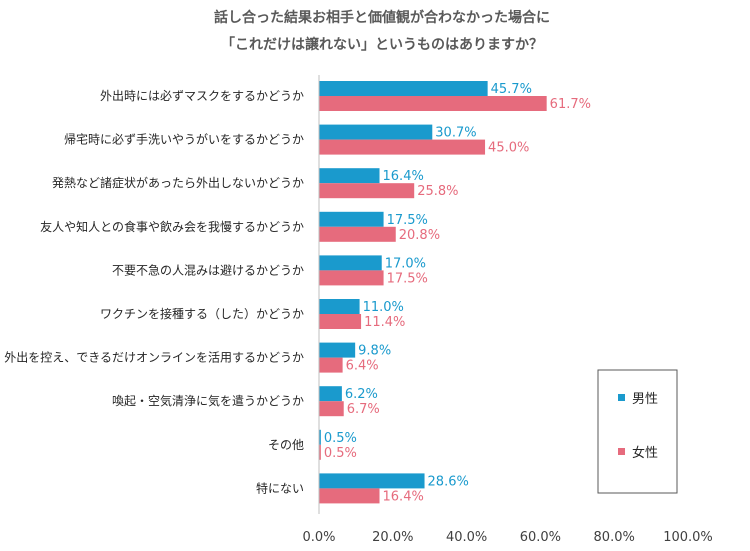 The width and height of the screenshot is (750, 551). I want to click on data-label-male: 16.4%, so click(403, 176).